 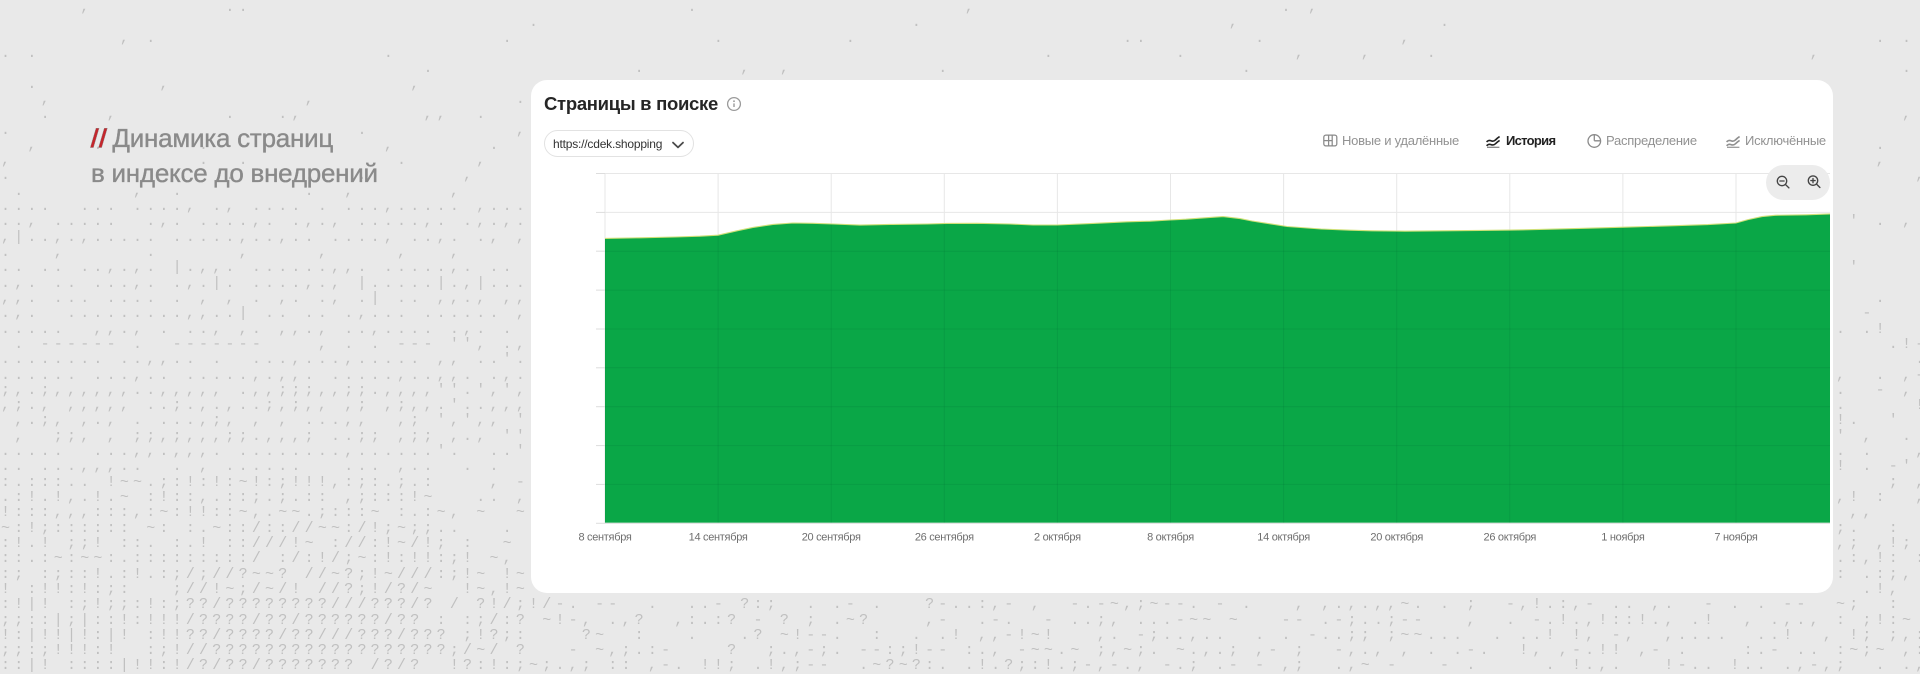 What do you see at coordinates (718, 538) in the screenshot?
I see `svg-text: 14 сентября` at bounding box center [718, 538].